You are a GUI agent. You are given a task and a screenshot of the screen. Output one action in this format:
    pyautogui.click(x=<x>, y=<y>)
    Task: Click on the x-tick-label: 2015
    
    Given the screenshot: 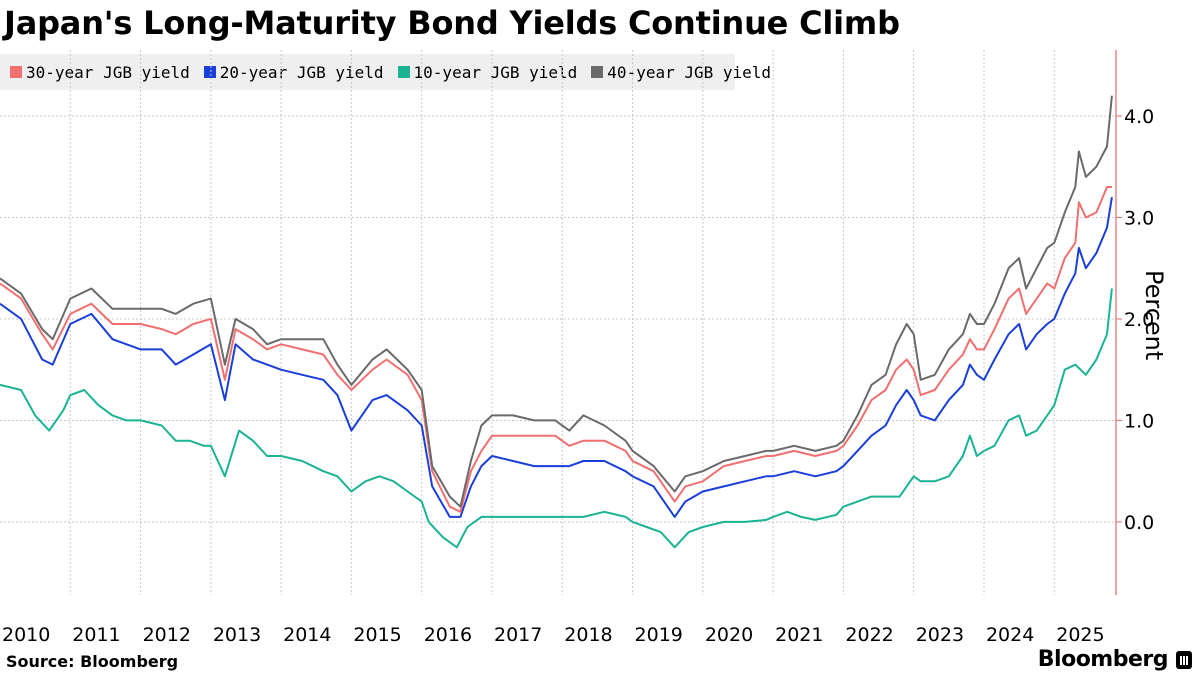 What is the action you would take?
    pyautogui.click(x=377, y=635)
    